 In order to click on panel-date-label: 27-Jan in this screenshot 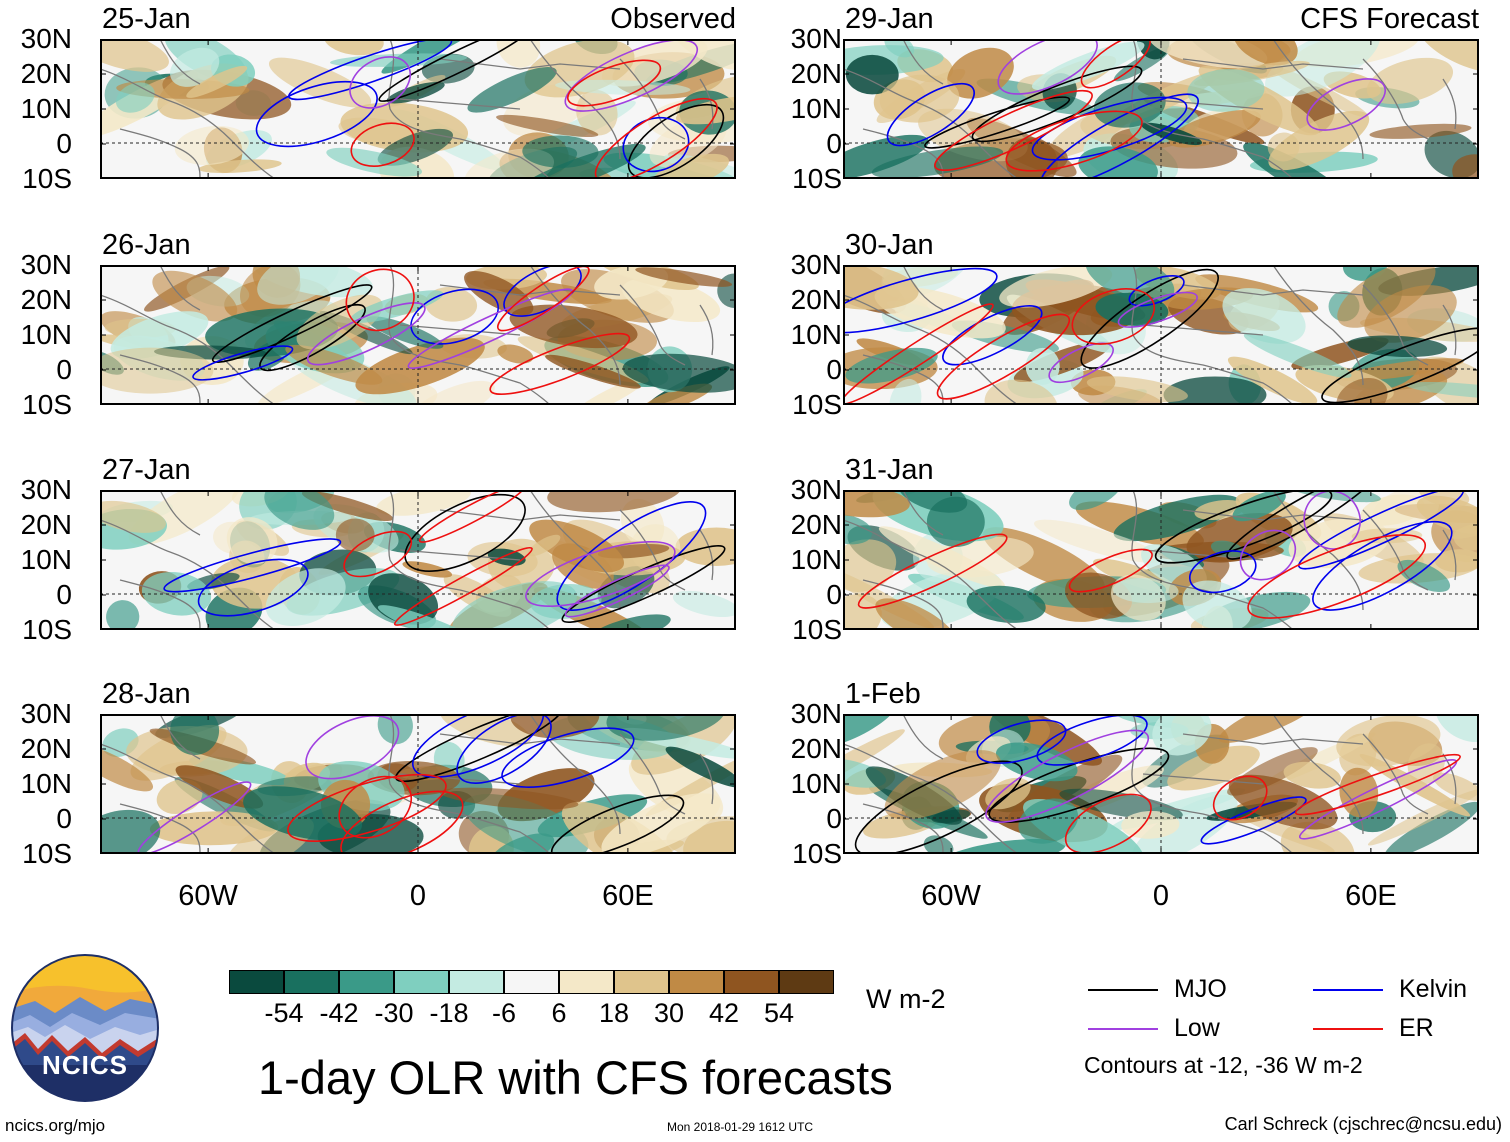, I will do `click(146, 470)`.